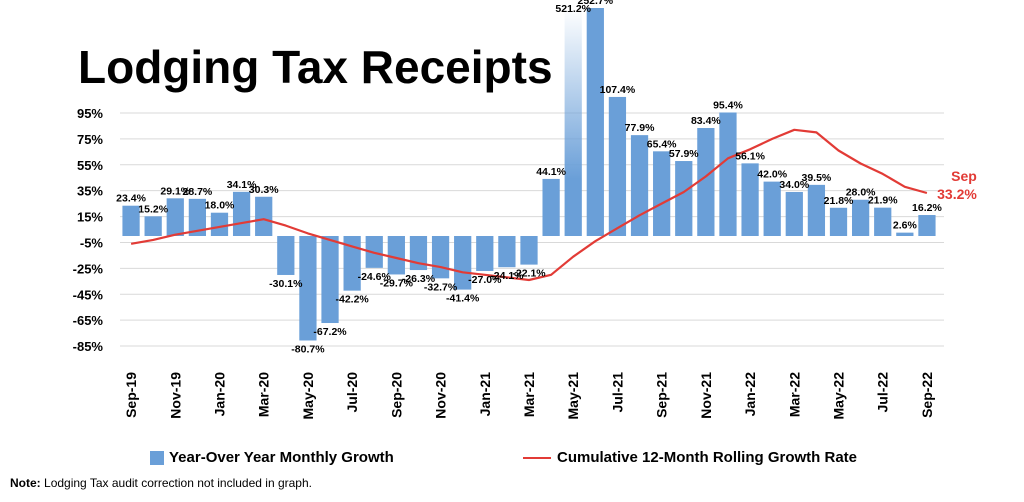  What do you see at coordinates (352, 300) in the screenshot?
I see `data-label: -42.2%` at bounding box center [352, 300].